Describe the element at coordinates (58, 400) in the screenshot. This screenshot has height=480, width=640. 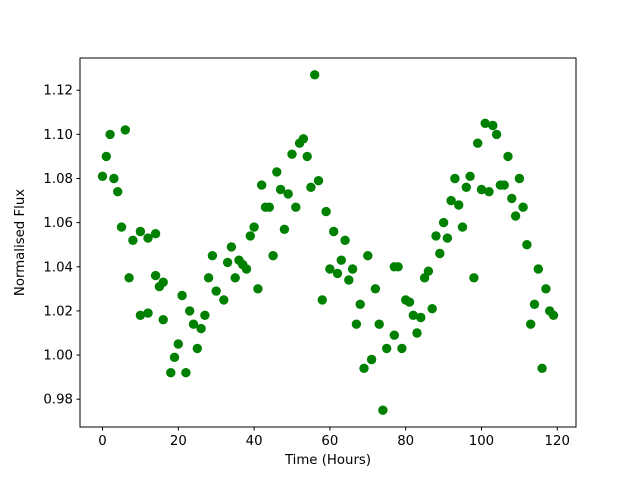
I see `y-tick-label: 0.98` at that location.